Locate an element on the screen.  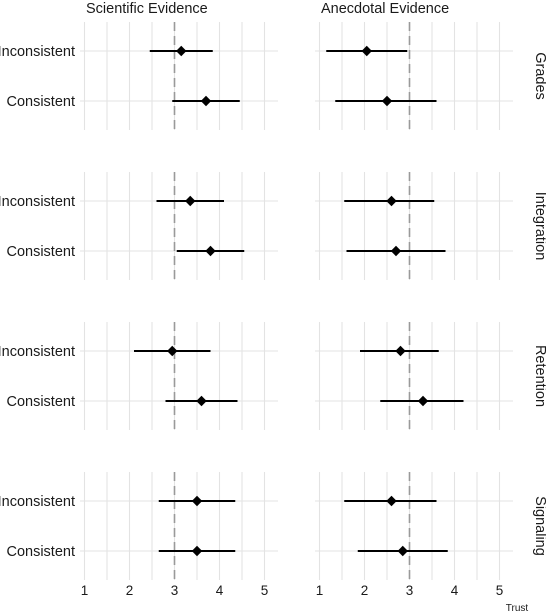
facet-row-label: Grades is located at coordinates (539, 76).